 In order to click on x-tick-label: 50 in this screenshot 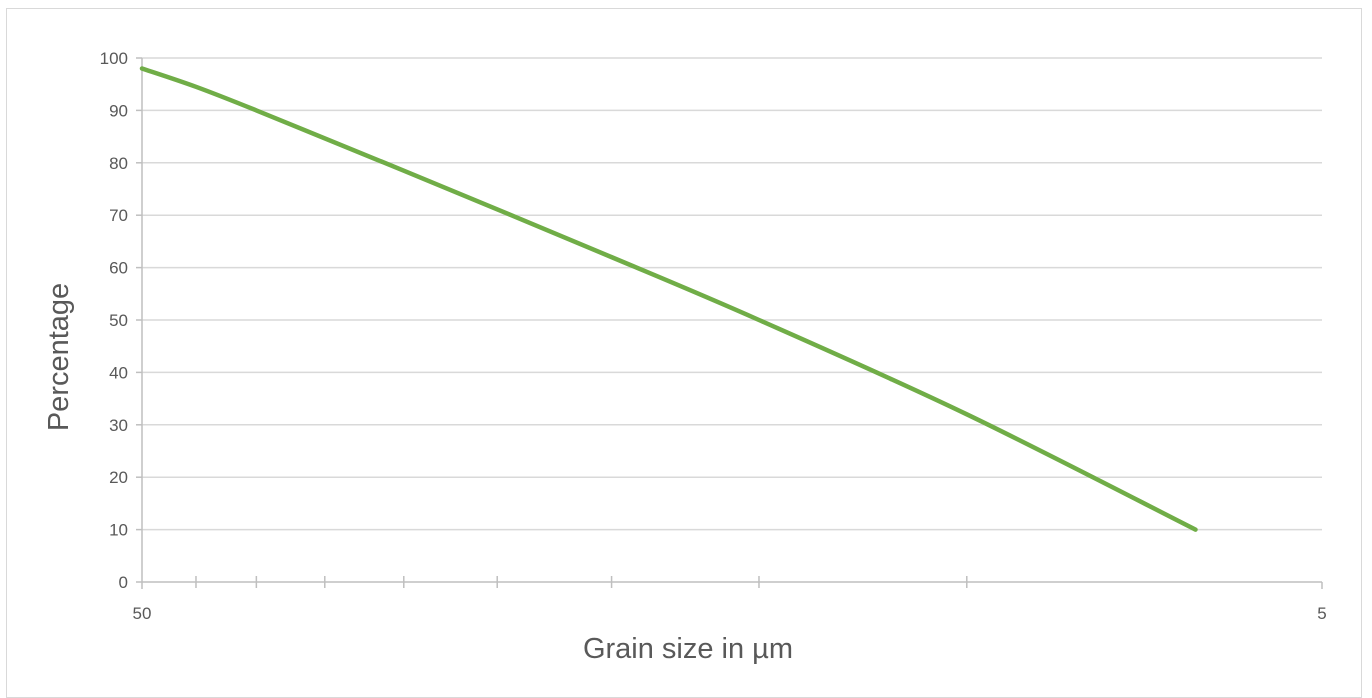, I will do `click(142, 613)`.